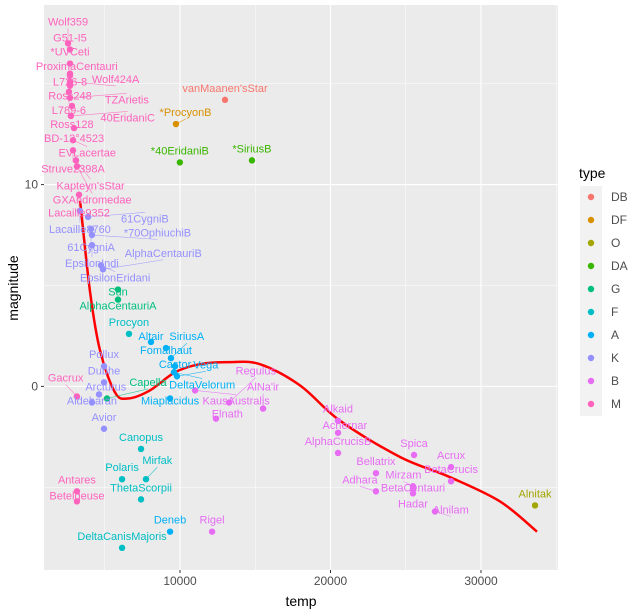 The width and height of the screenshot is (642, 616). What do you see at coordinates (619, 197) in the screenshot?
I see `legend-label: DB` at bounding box center [619, 197].